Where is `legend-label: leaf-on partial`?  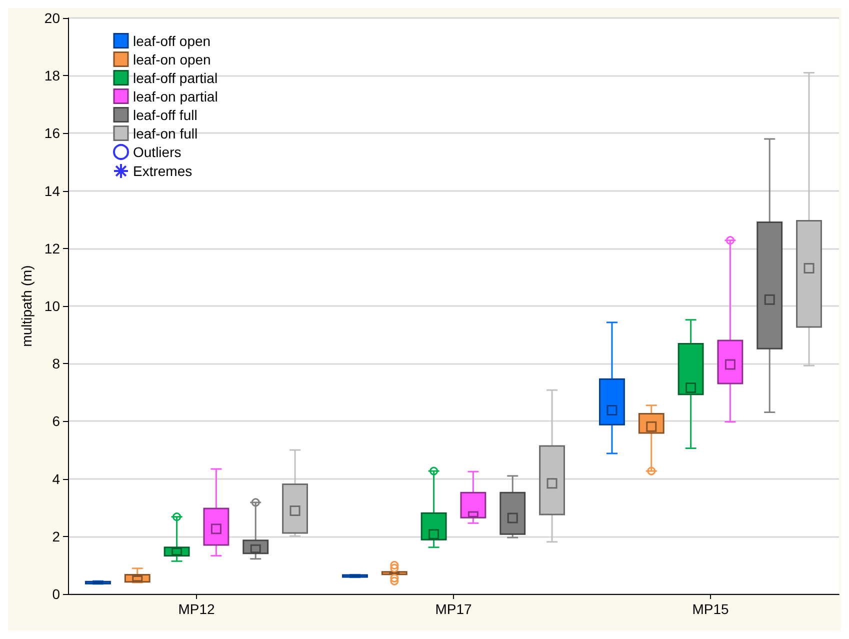
legend-label: leaf-on partial is located at coordinates (175, 96).